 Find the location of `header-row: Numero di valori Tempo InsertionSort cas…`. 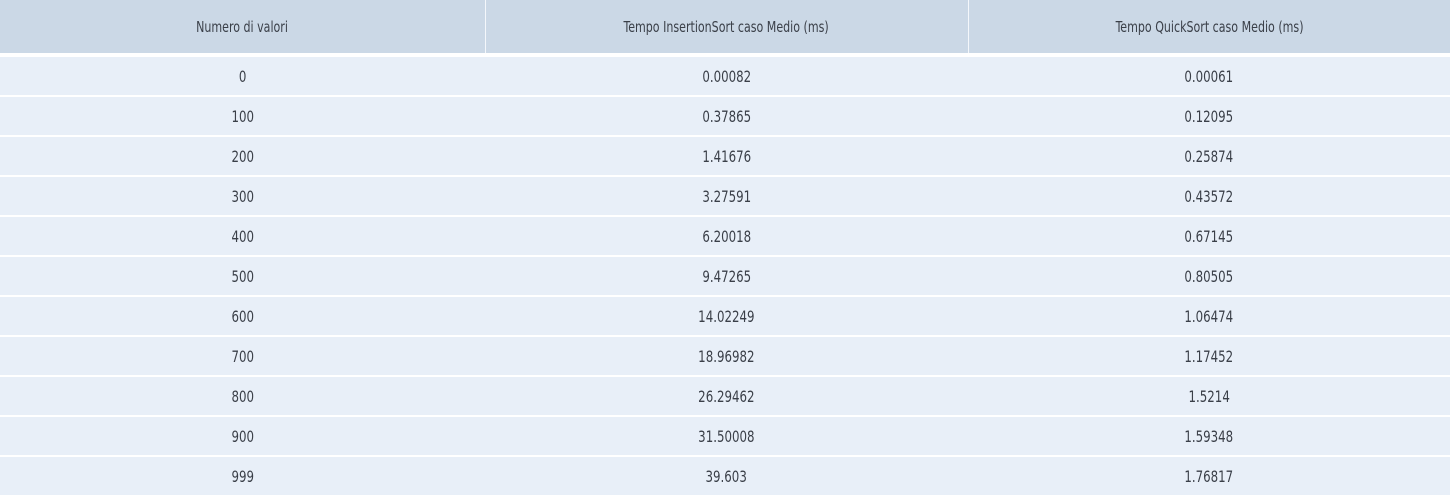

header-row: Numero di valori Tempo InsertionSort cas… is located at coordinates (725, 28).